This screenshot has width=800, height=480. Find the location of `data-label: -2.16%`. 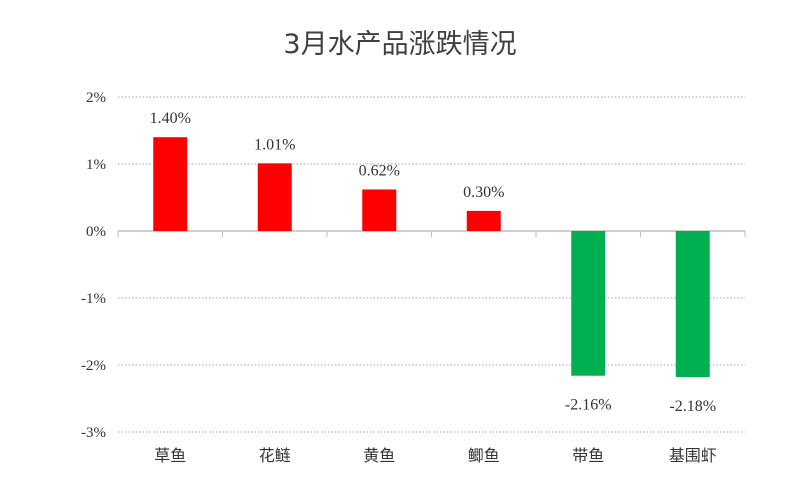

data-label: -2.16% is located at coordinates (588, 405).